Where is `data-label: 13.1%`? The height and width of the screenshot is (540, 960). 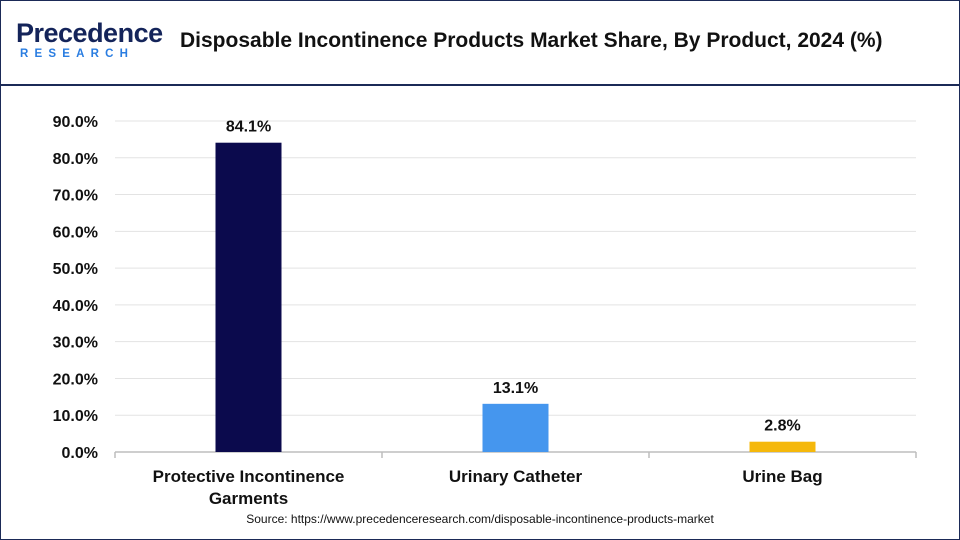
data-label: 13.1% is located at coordinates (515, 388).